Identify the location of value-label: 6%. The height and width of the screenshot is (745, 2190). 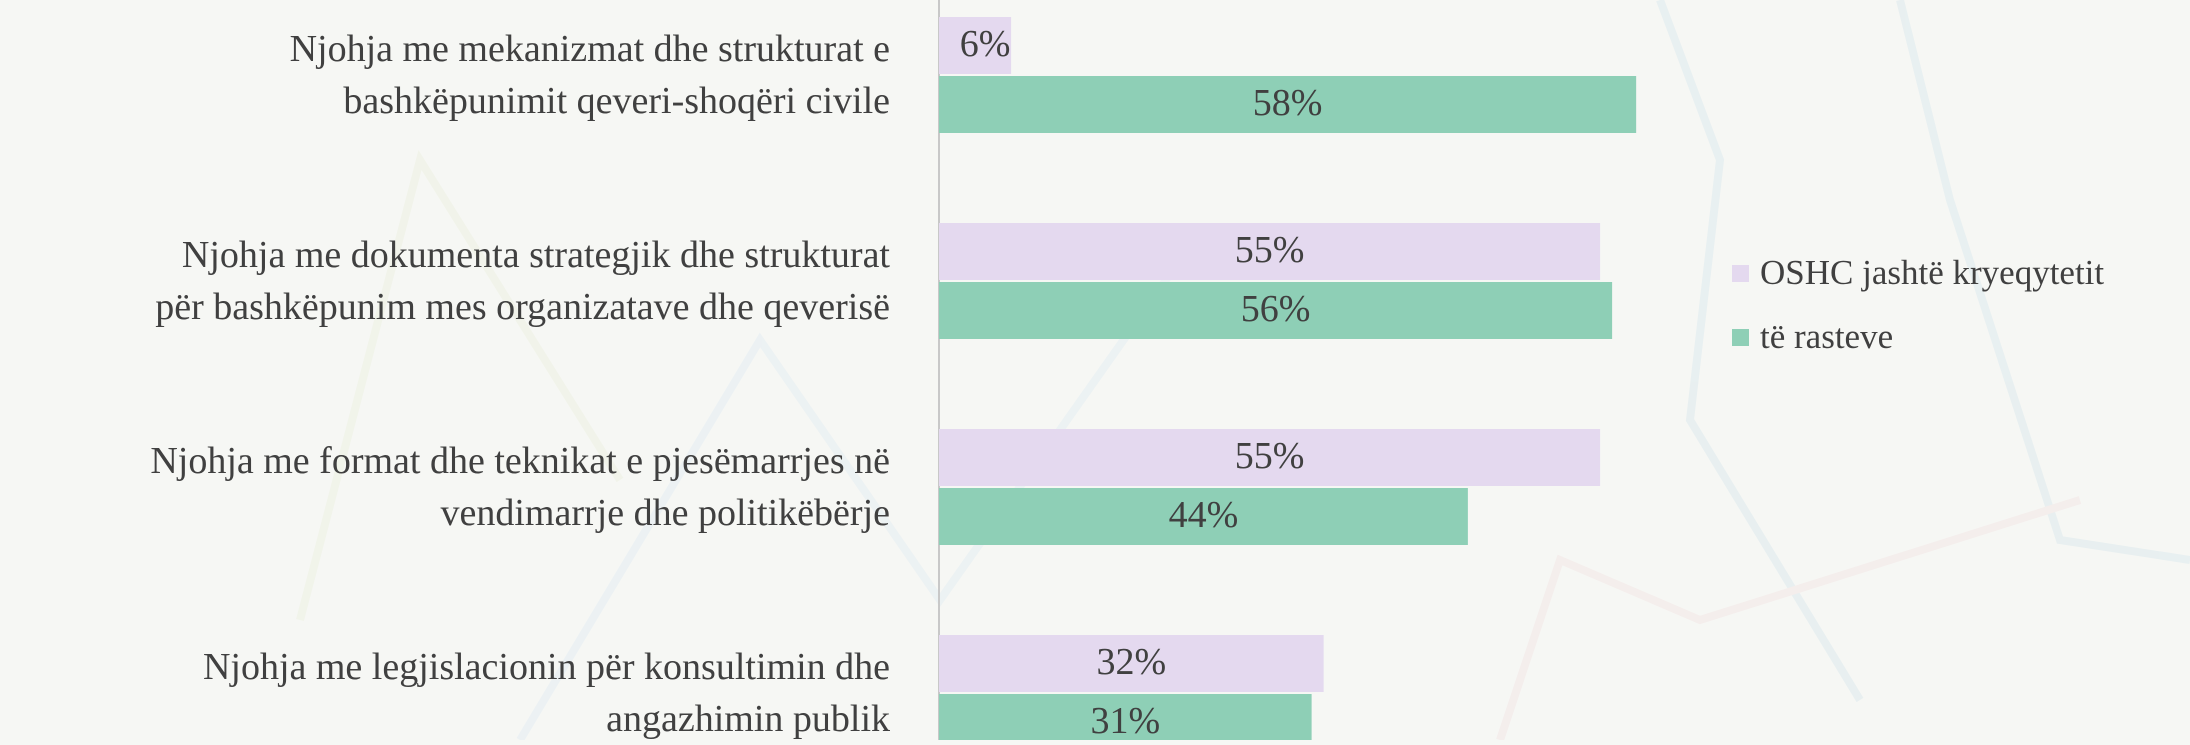
(985, 44).